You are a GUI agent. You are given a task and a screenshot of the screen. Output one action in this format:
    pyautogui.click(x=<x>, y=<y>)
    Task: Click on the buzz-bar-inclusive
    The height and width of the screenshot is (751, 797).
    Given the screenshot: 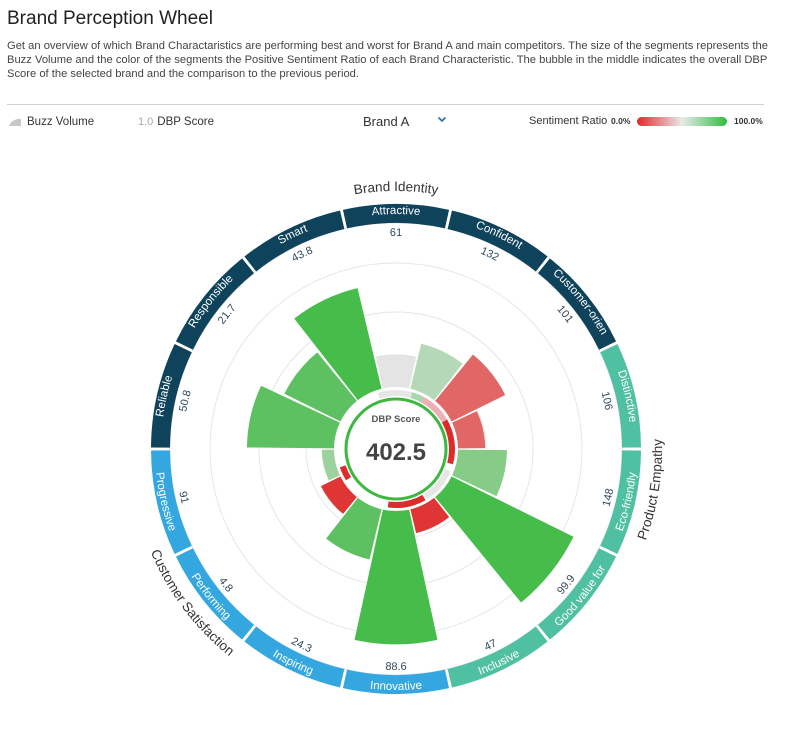 What is the action you would take?
    pyautogui.click(x=430, y=515)
    